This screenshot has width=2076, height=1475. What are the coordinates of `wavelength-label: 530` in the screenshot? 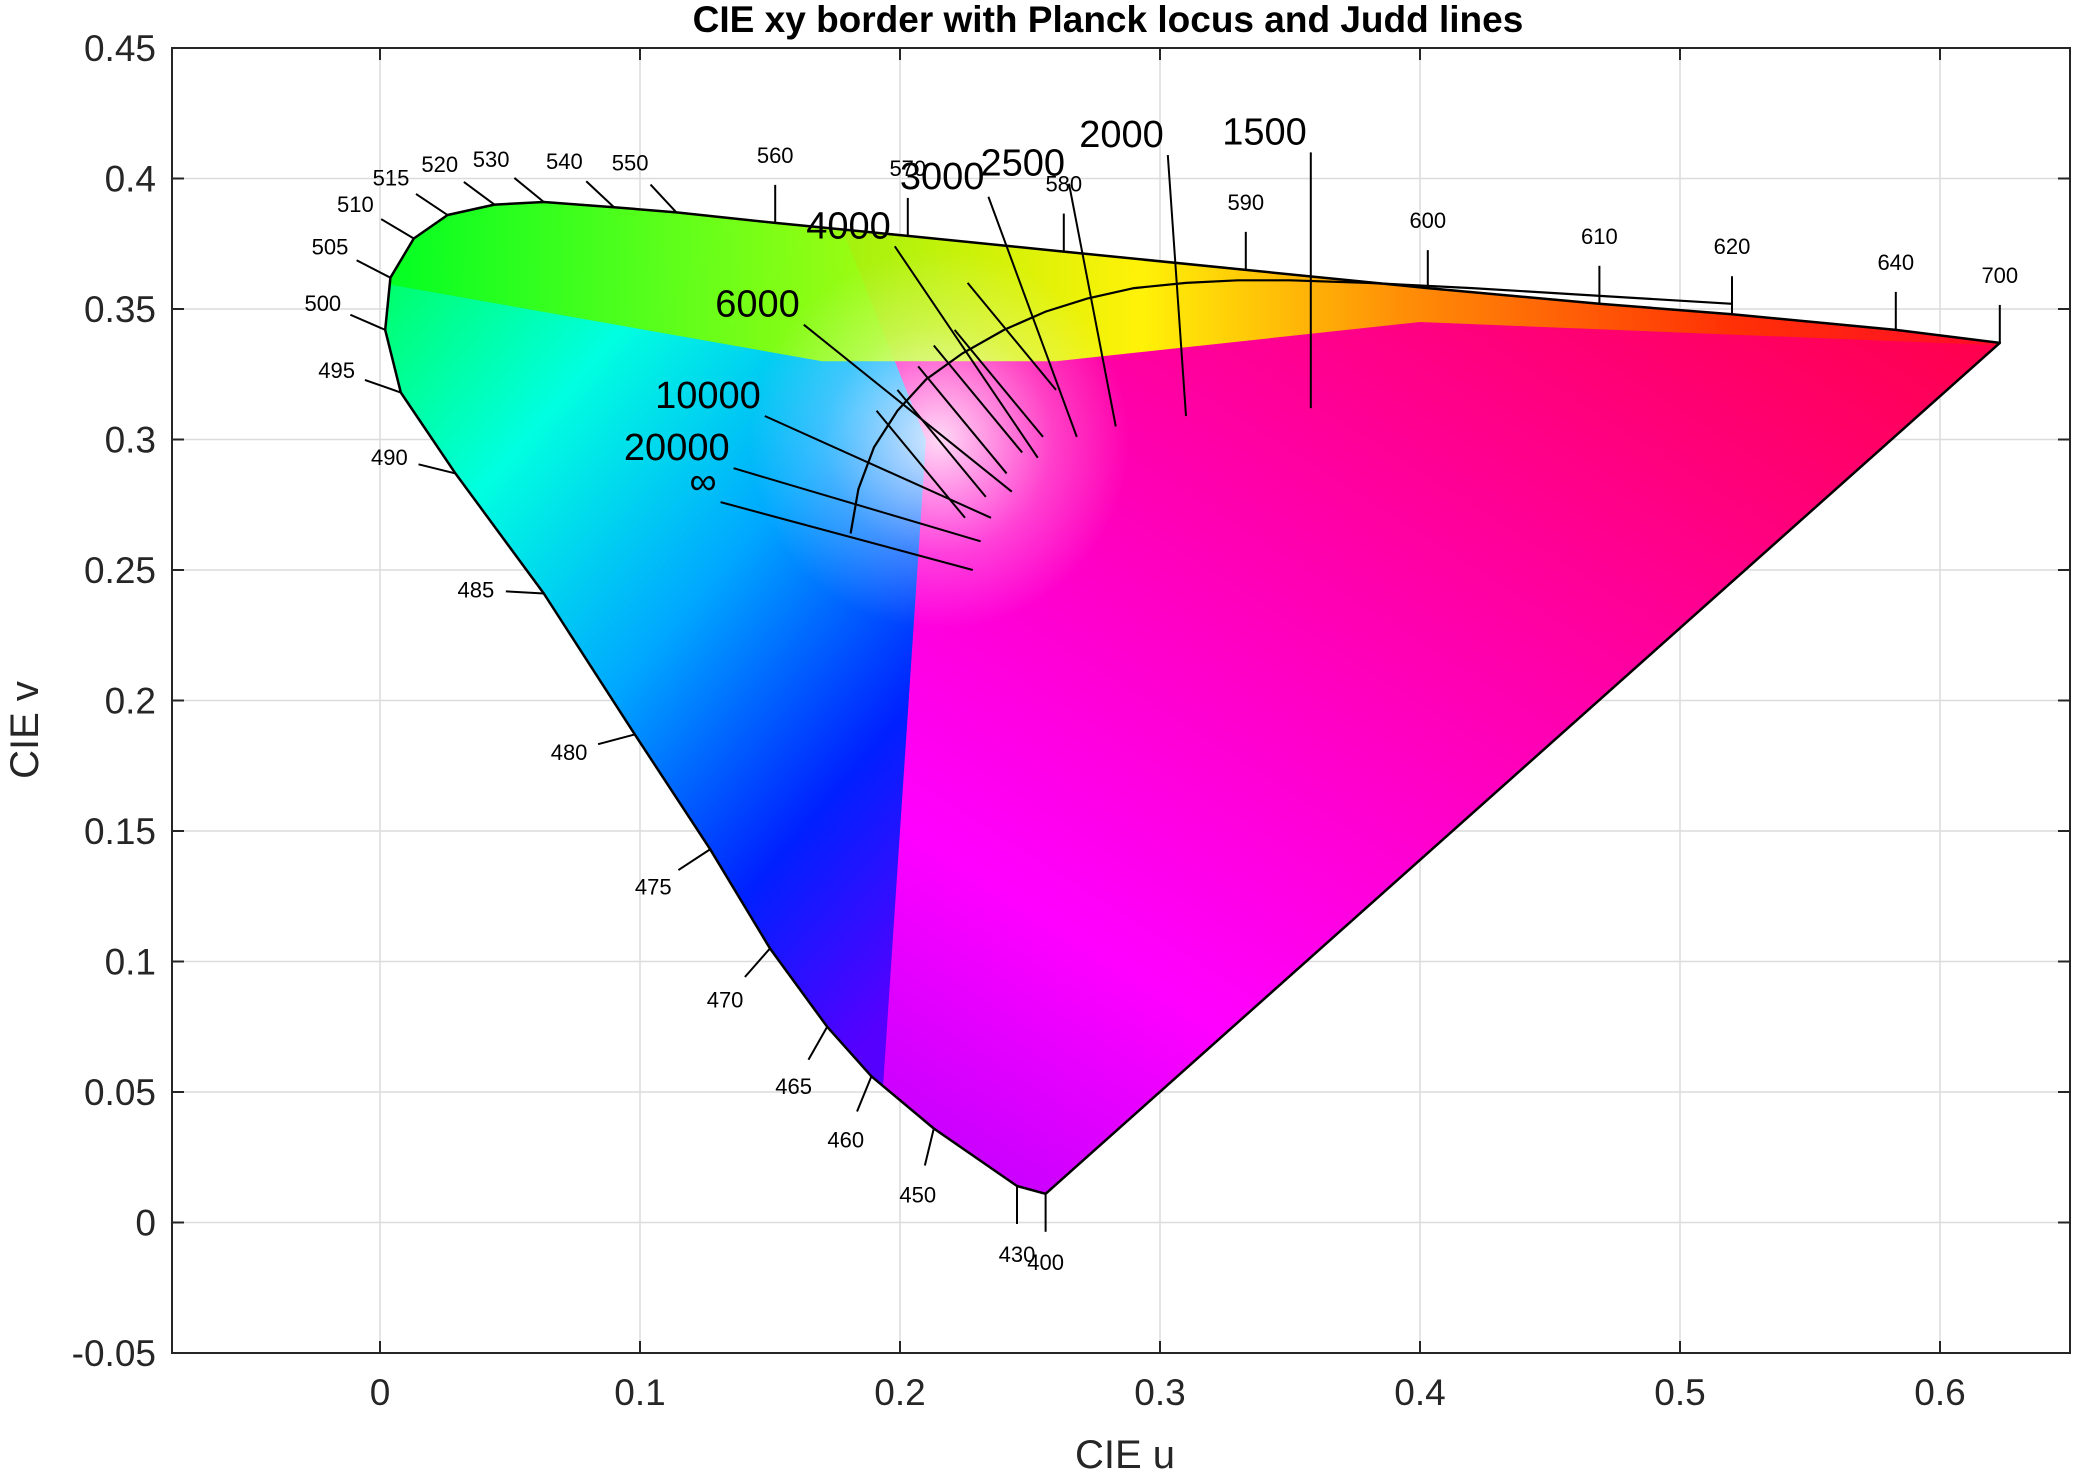 It's located at (491, 159).